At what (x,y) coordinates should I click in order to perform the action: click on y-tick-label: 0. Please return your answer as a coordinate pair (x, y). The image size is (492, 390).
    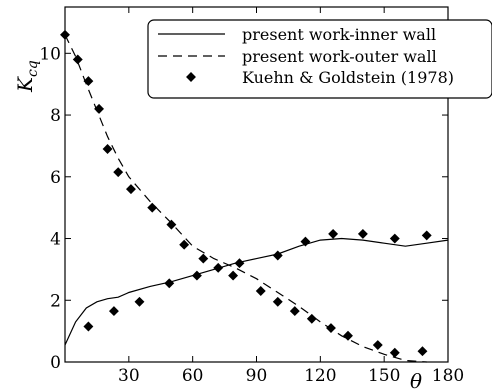
    Looking at the image, I should click on (55, 363).